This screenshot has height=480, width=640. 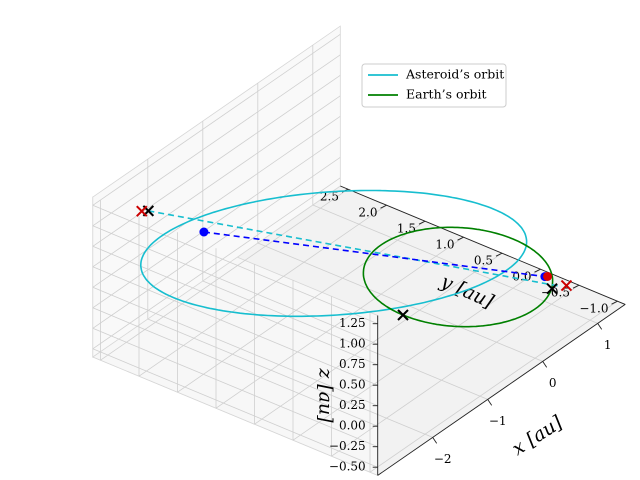 I want to click on z-tick-label: 0.50, so click(x=352, y=385).